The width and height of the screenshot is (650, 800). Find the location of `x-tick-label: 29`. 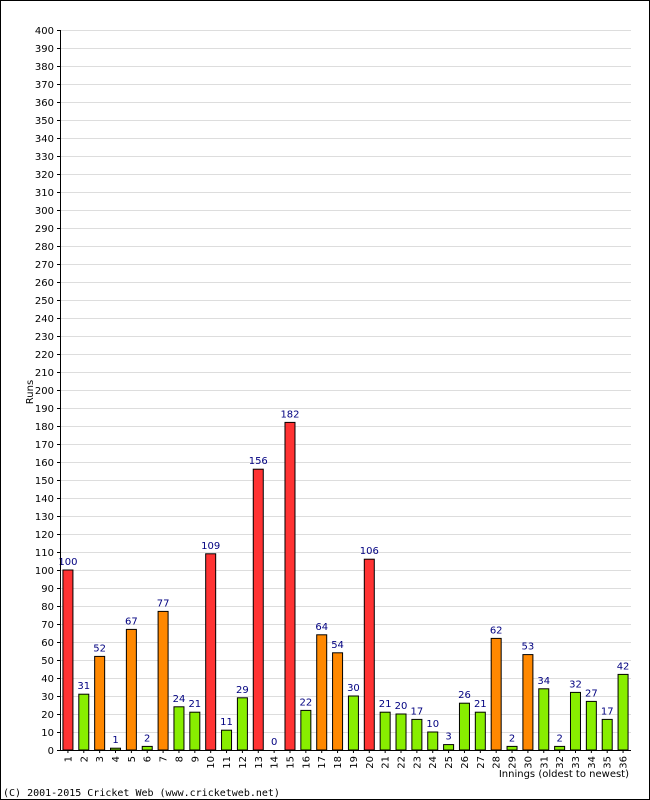

x-tick-label: 29 is located at coordinates (513, 762).